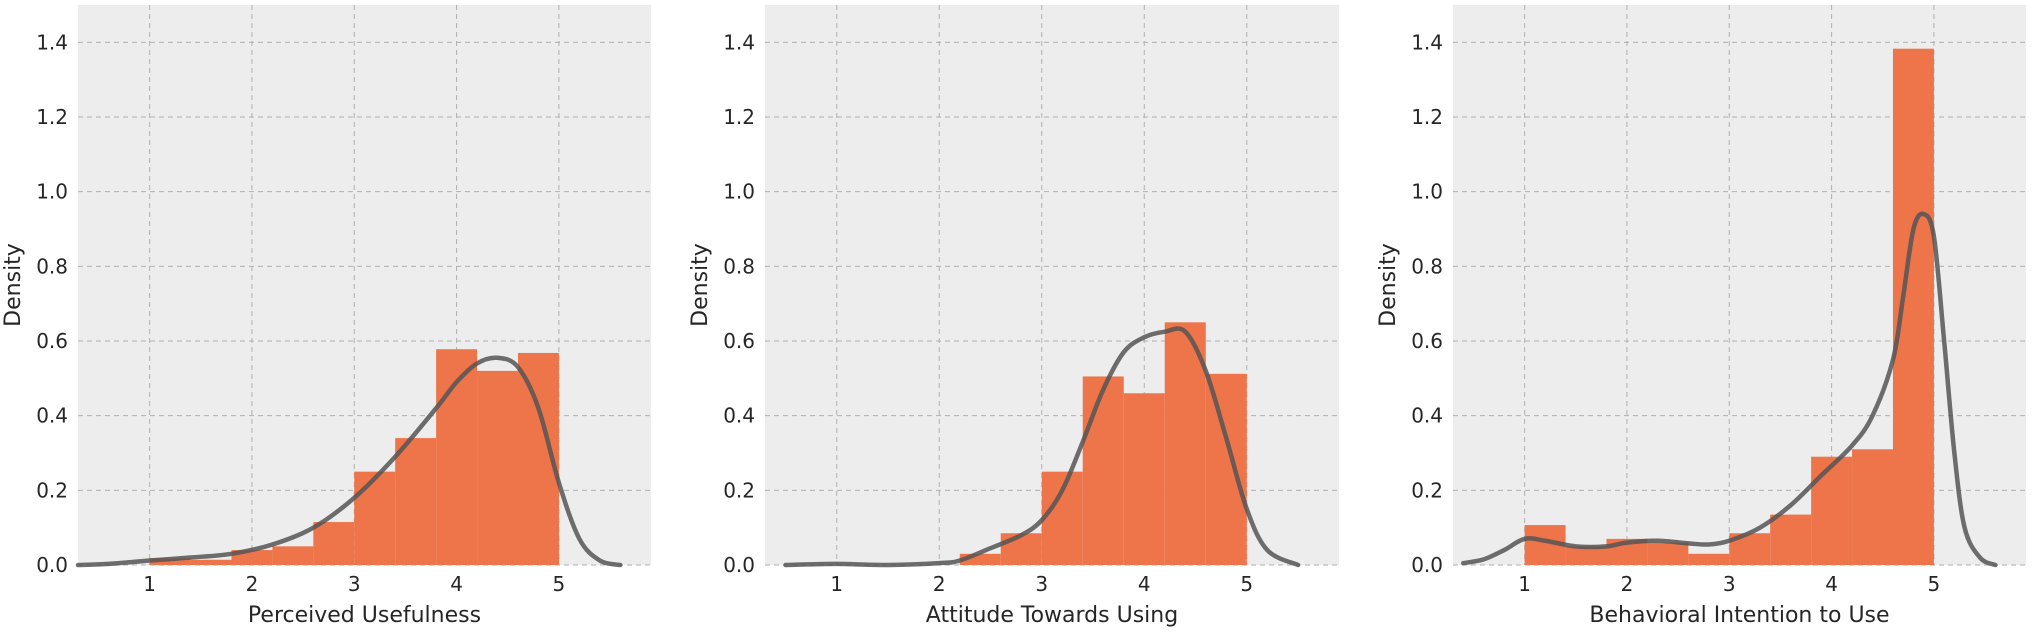  What do you see at coordinates (1052, 615) in the screenshot?
I see `x-axis-label: Attitude Towards Using` at bounding box center [1052, 615].